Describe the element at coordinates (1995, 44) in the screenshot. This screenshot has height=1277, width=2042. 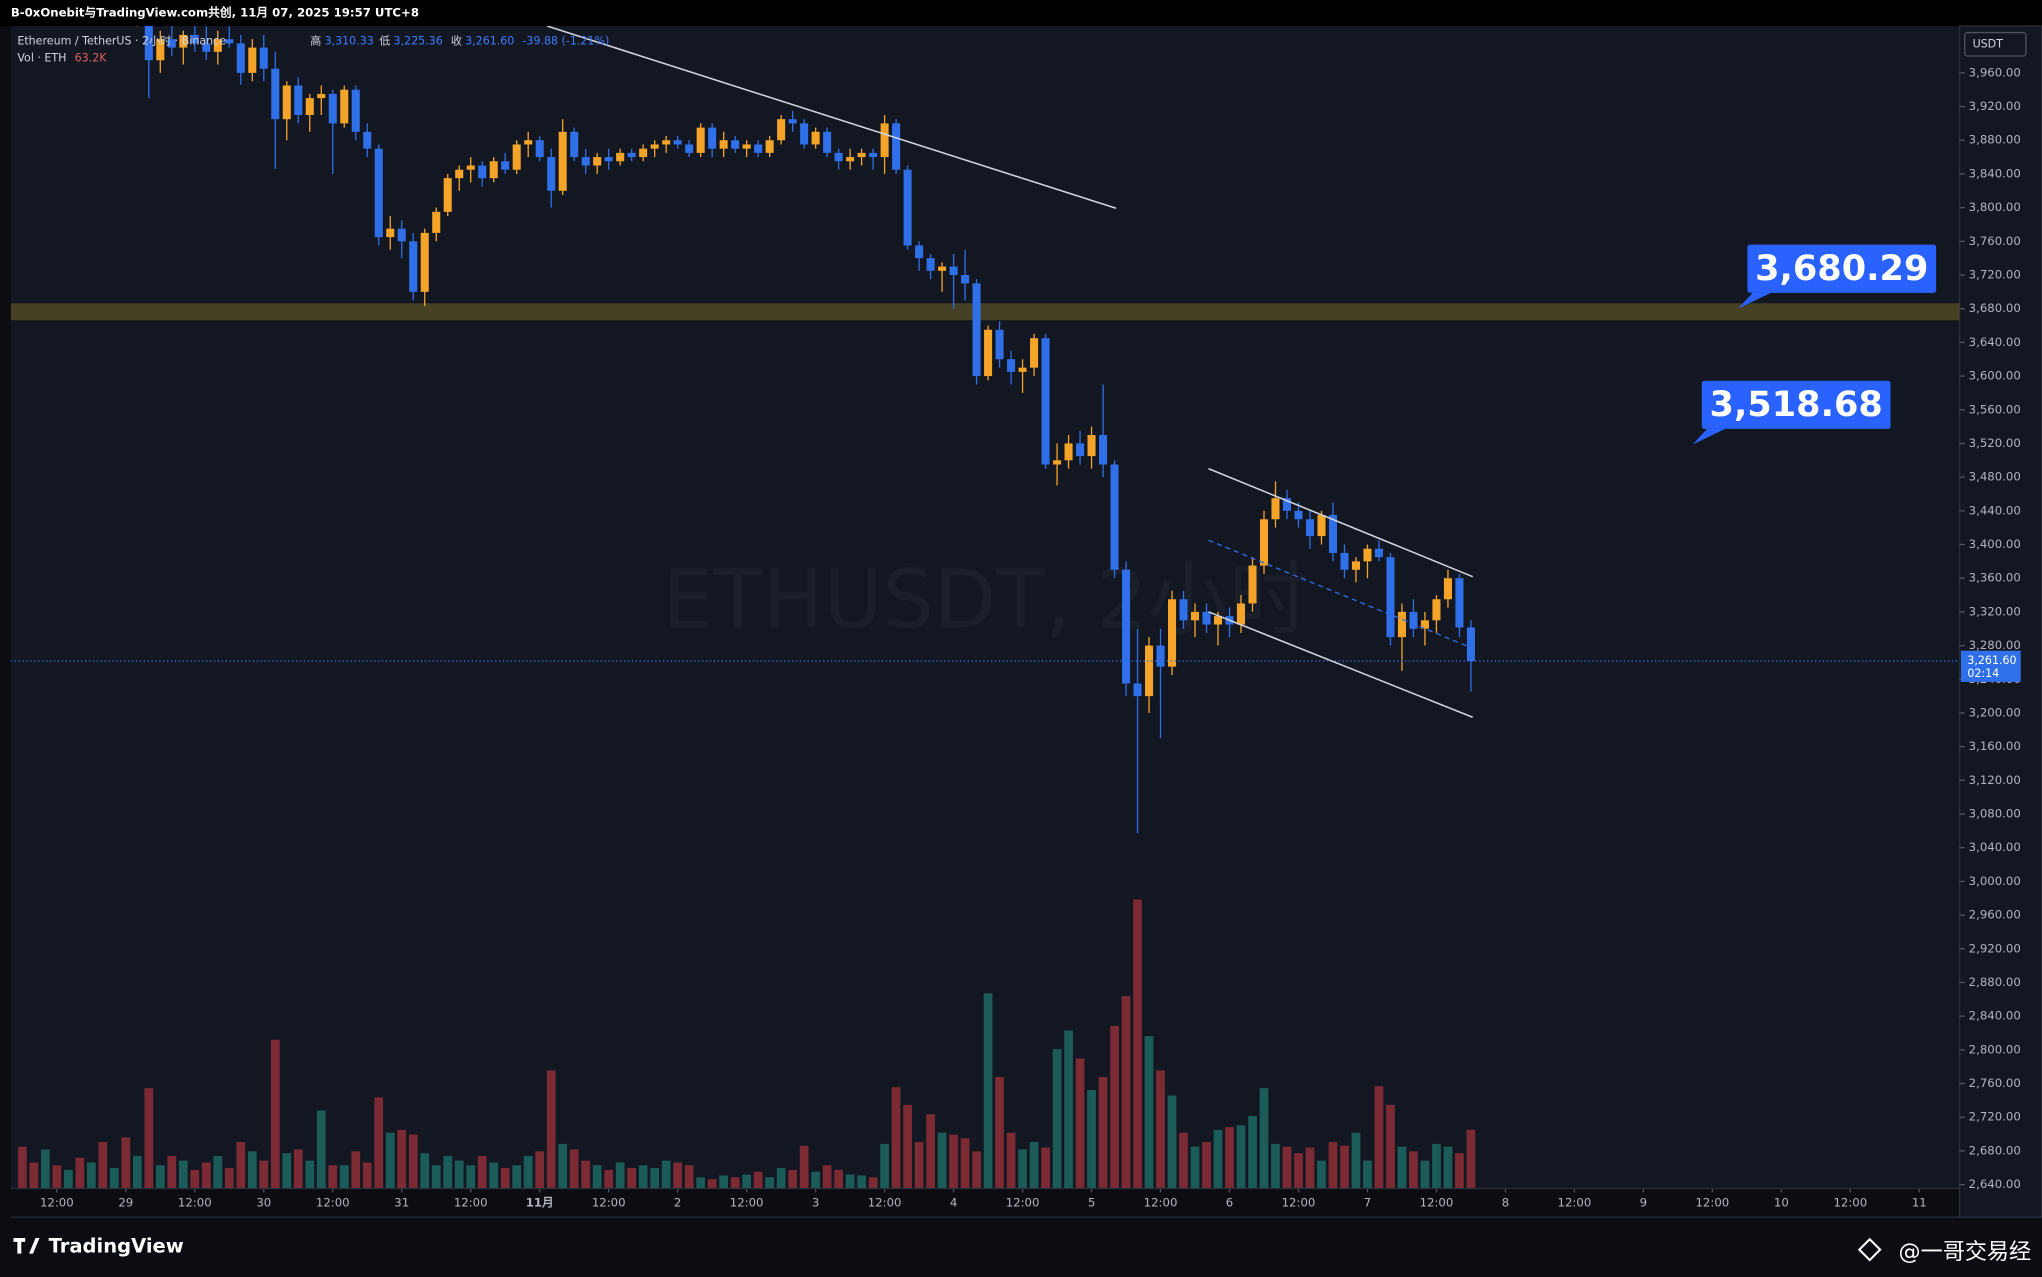
I see `currency-box` at that location.